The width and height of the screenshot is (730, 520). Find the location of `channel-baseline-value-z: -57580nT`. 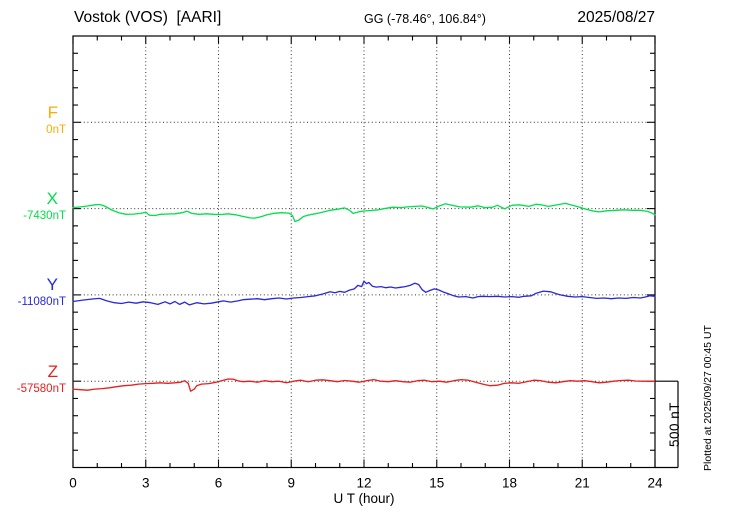

channel-baseline-value-z: -57580nT is located at coordinates (41, 389).